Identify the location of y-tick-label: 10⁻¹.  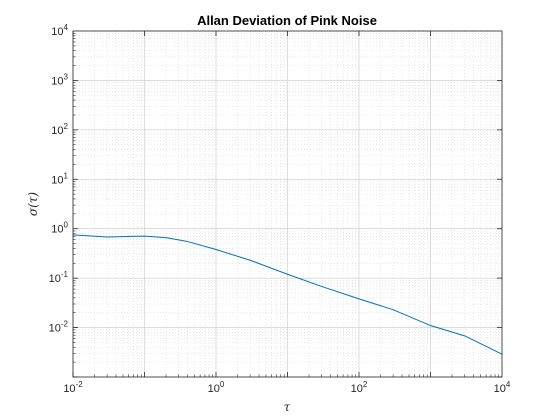
(59, 277).